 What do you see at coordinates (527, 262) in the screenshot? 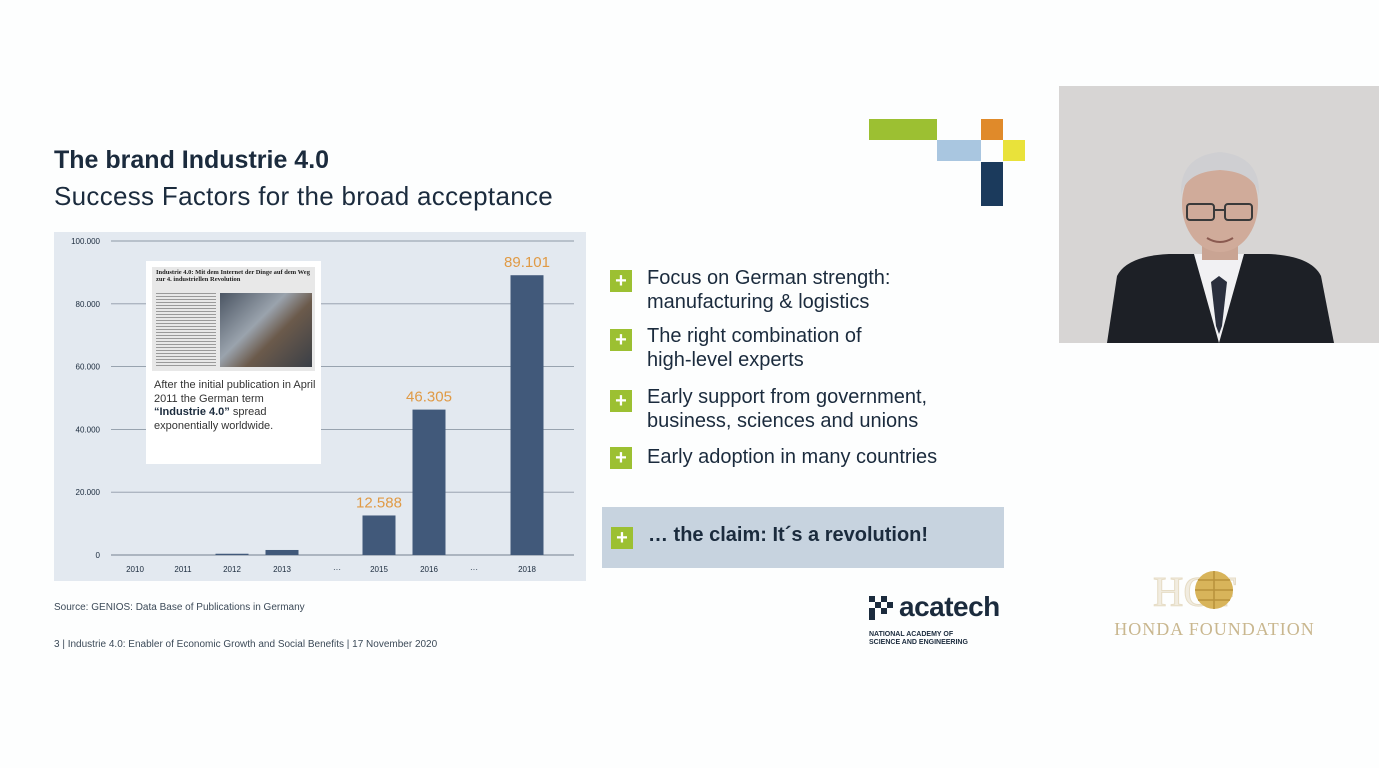
I see `data-label: 89.101` at bounding box center [527, 262].